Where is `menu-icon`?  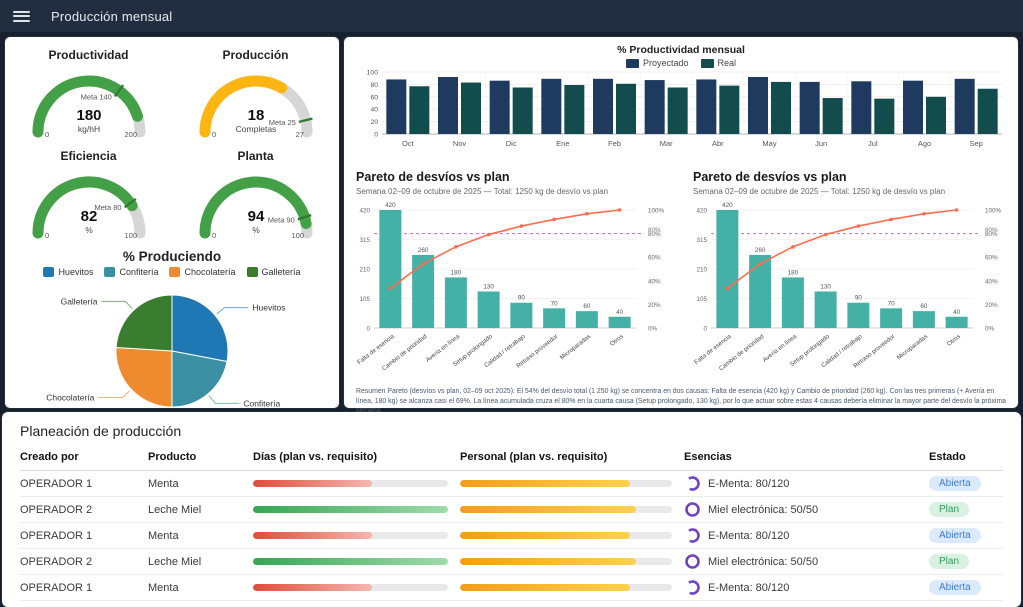 menu-icon is located at coordinates (21, 16).